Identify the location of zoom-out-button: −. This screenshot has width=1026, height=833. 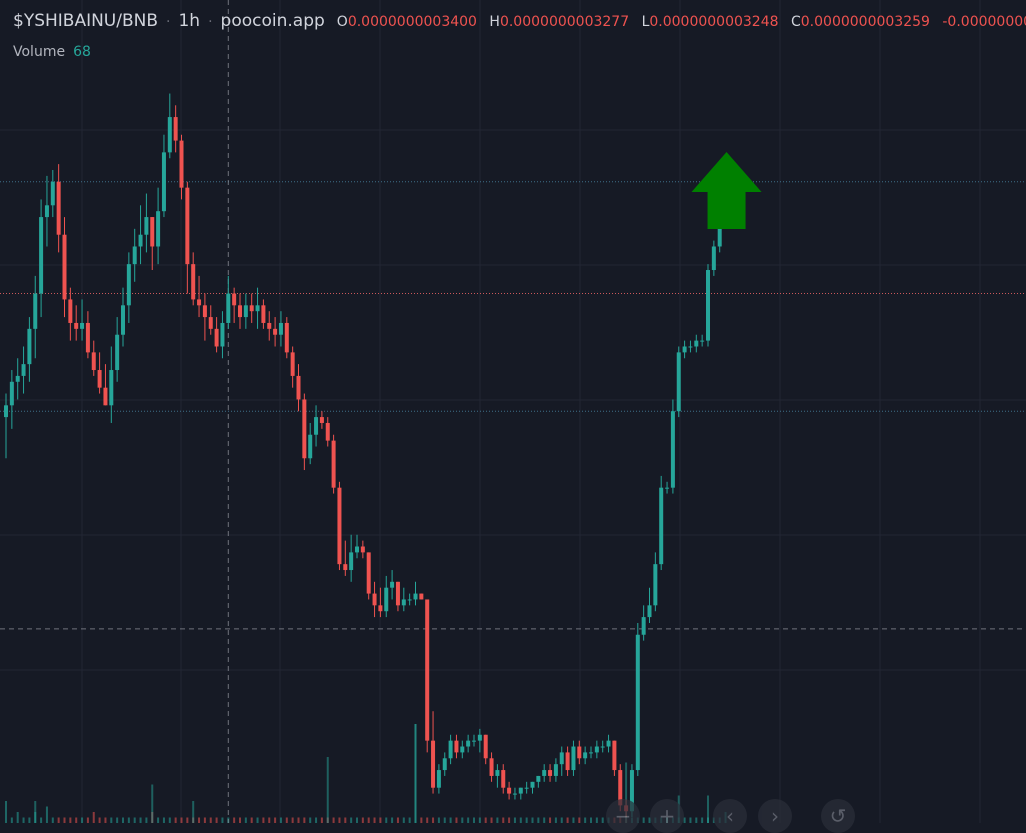
(623, 816).